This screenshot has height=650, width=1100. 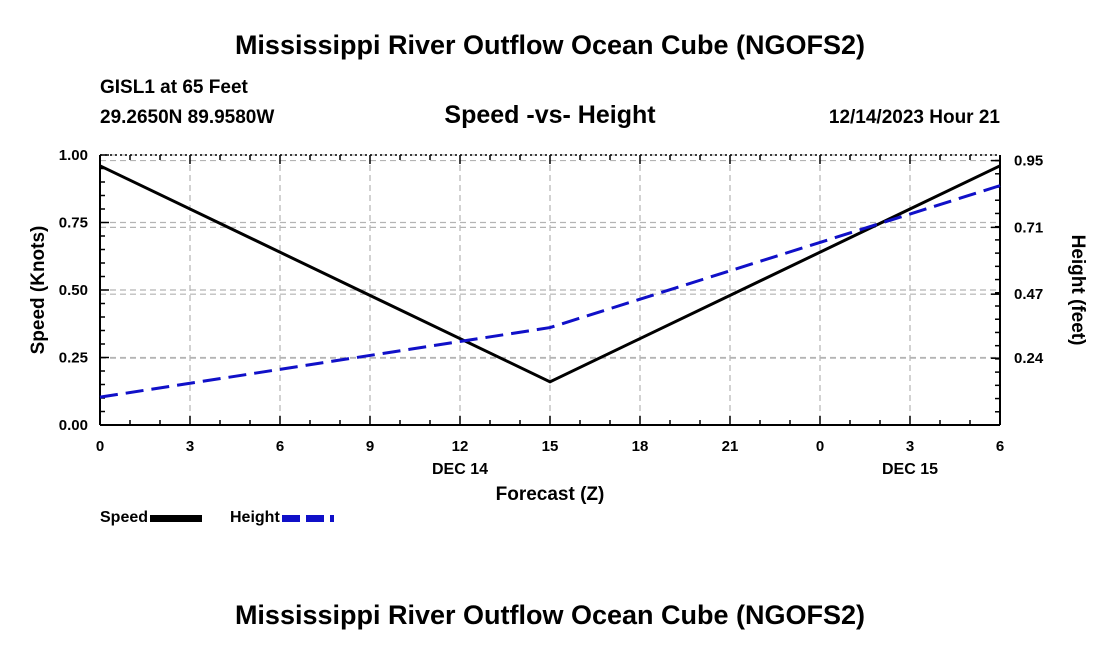 I want to click on x-tick-label: 18, so click(x=640, y=446).